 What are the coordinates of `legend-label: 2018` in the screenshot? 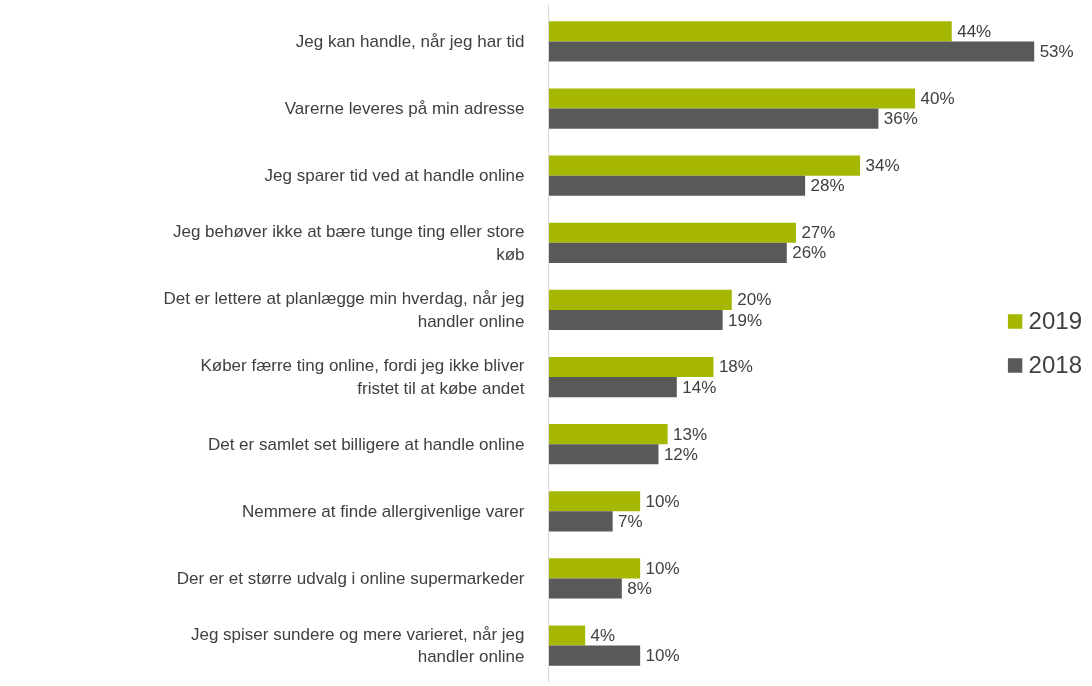 It's located at (1055, 365).